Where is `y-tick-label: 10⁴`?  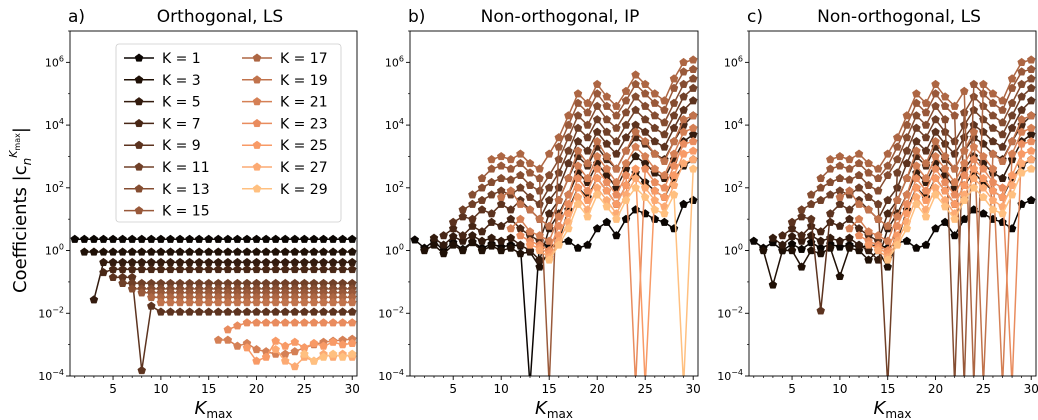
y-tick-label: 10⁴ is located at coordinates (733, 124).